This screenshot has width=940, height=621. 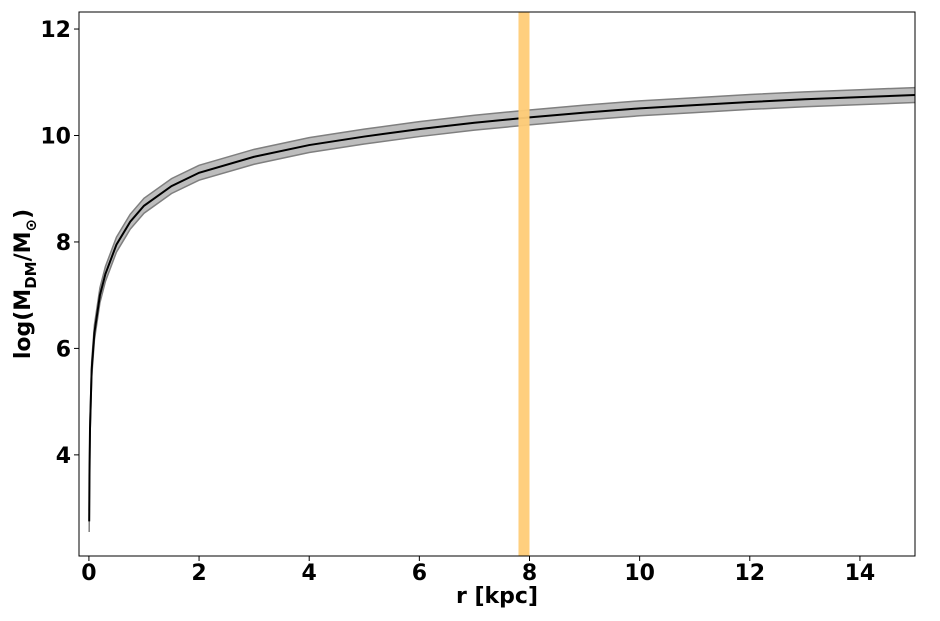 What do you see at coordinates (198, 573) in the screenshot?
I see `x-tick-label: 2` at bounding box center [198, 573].